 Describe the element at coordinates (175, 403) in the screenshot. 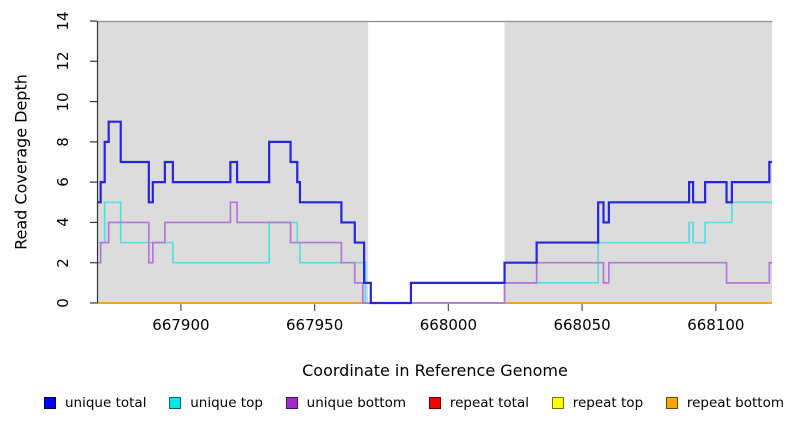

I see `legend-swatch-unique-top` at that location.